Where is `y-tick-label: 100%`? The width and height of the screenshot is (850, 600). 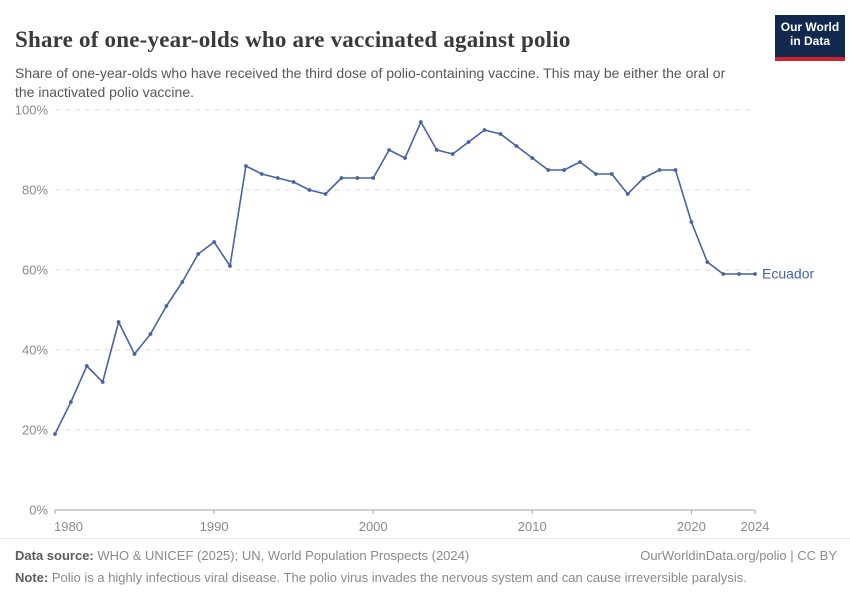
y-tick-label: 100% is located at coordinates (32, 110).